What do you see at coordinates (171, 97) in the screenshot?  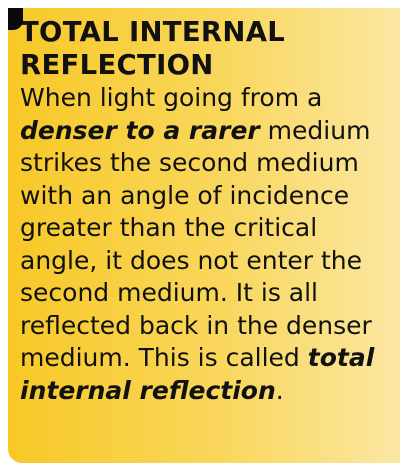 I see `text-before: When light going from a` at bounding box center [171, 97].